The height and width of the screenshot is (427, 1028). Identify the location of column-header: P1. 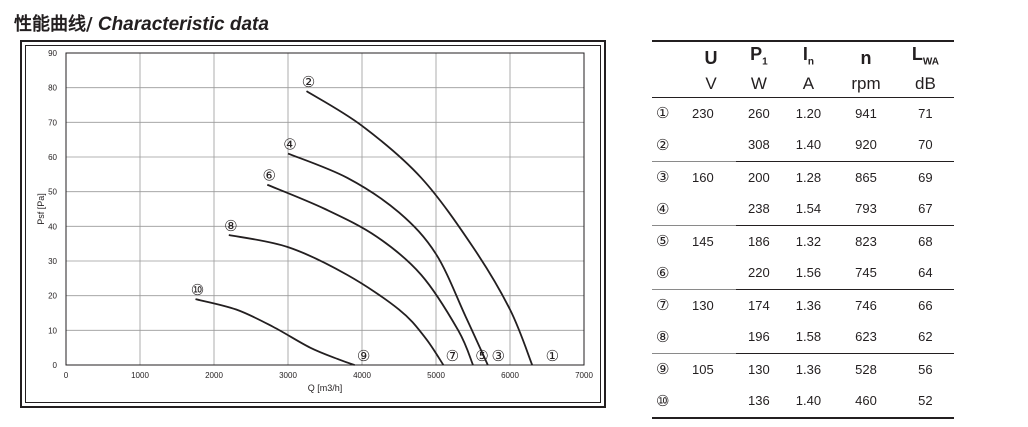
(759, 56).